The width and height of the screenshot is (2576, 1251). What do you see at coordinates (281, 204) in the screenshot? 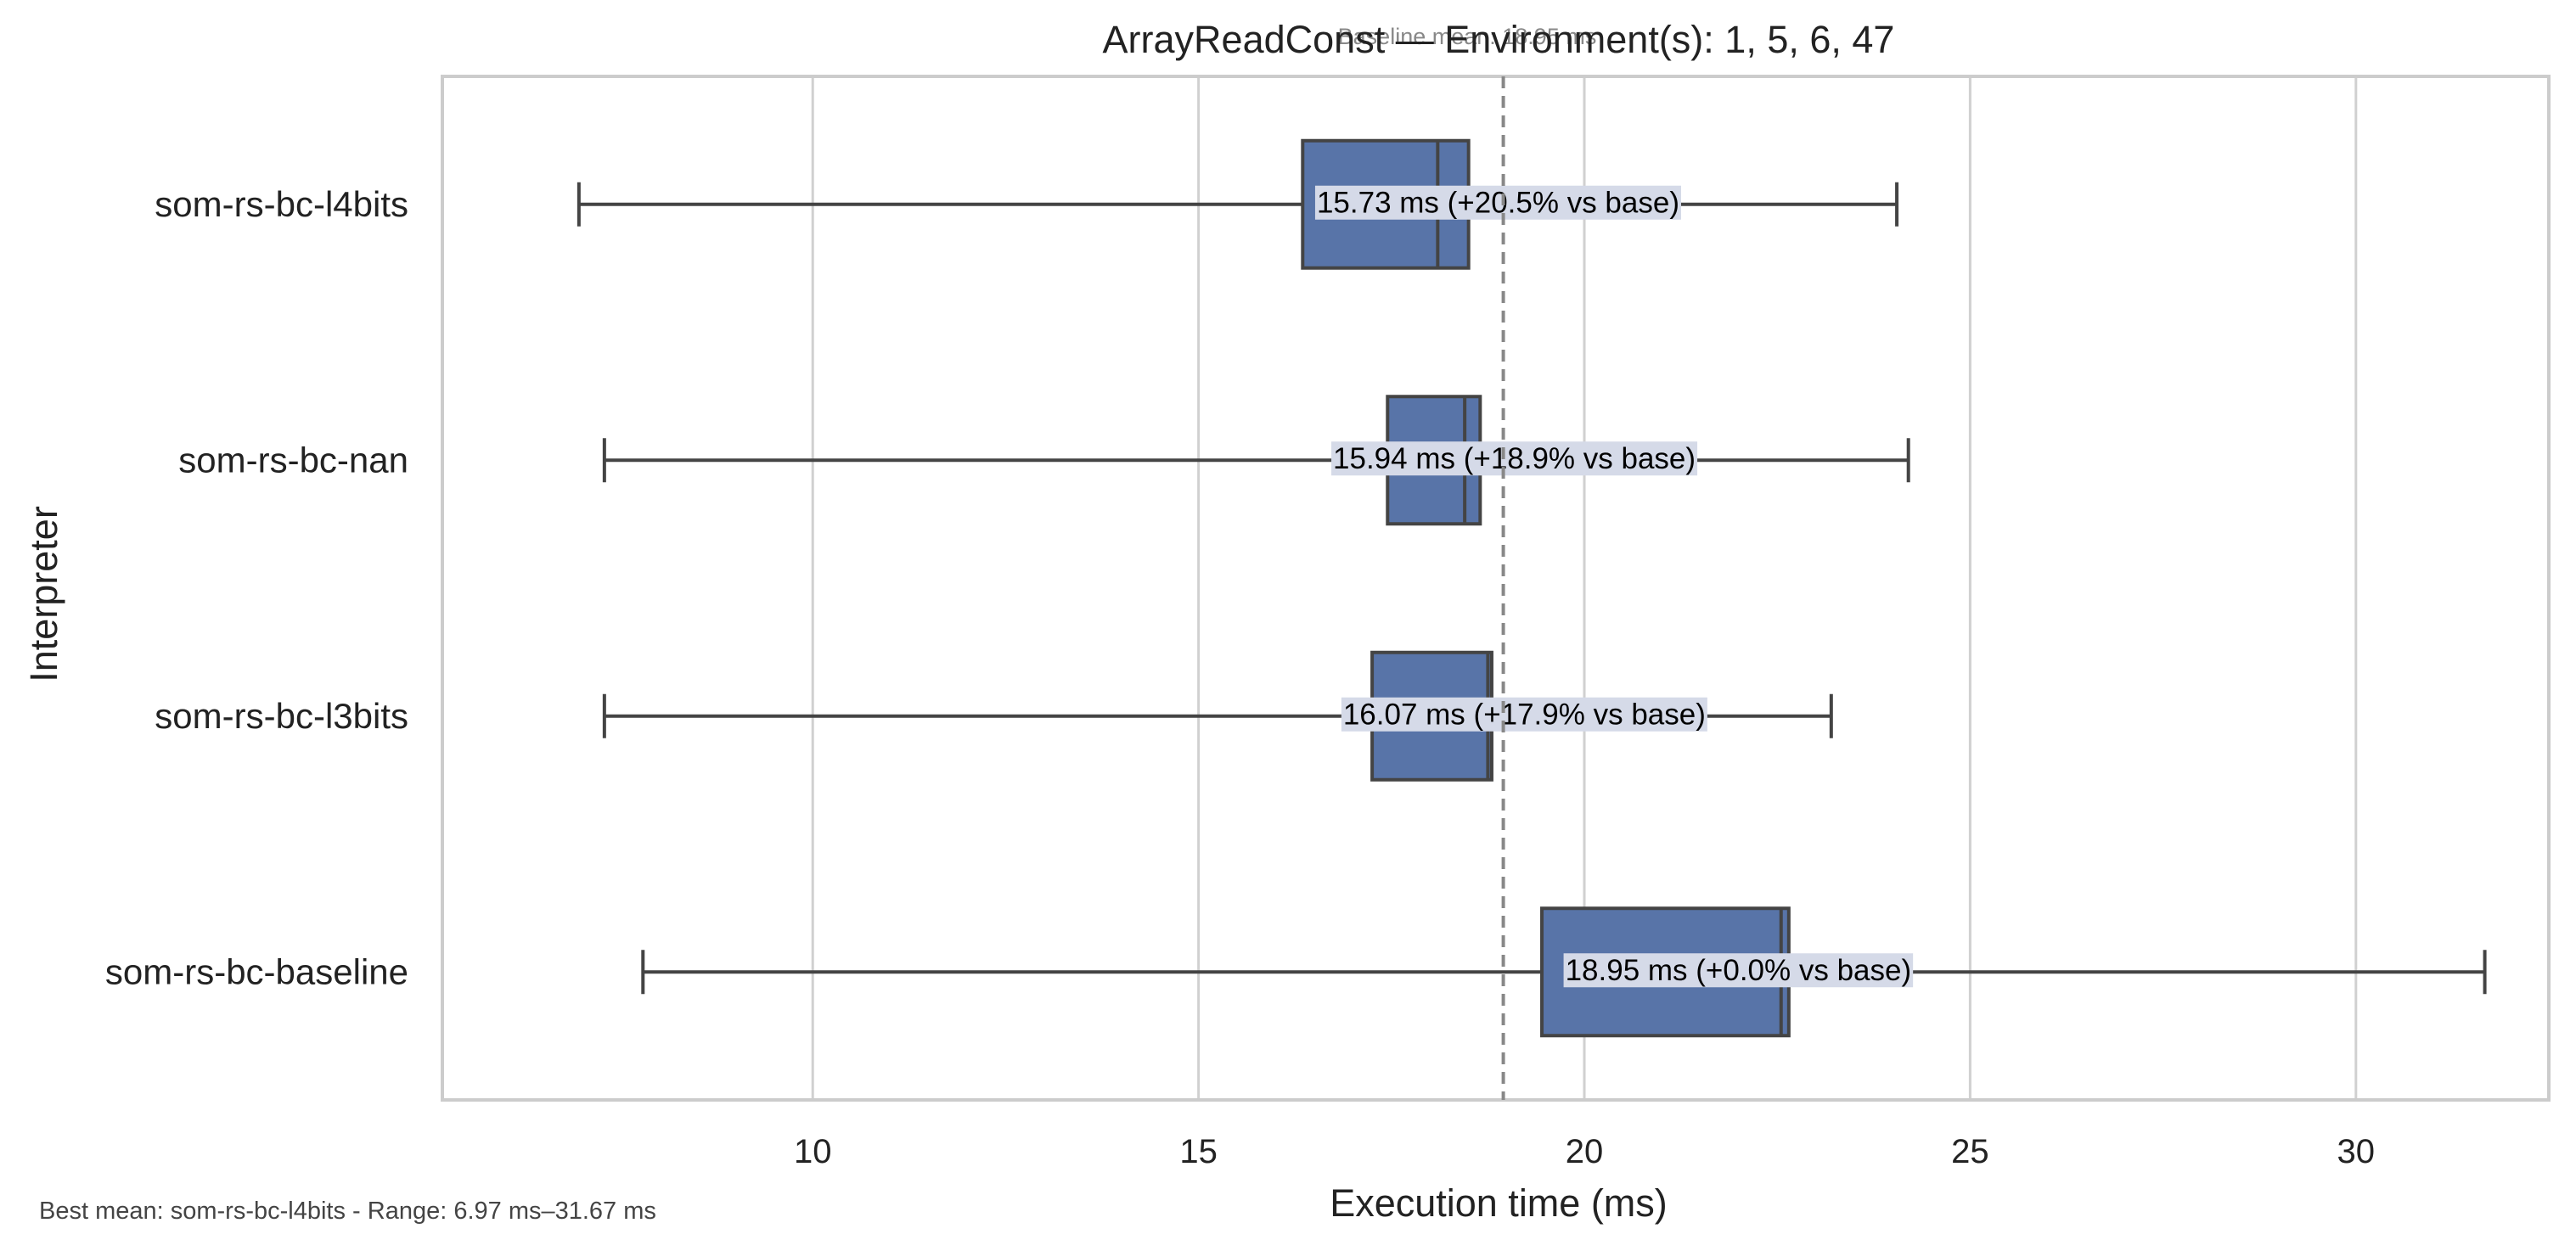
I see `y-category-label: som-rs-bc-l4bits` at bounding box center [281, 204].